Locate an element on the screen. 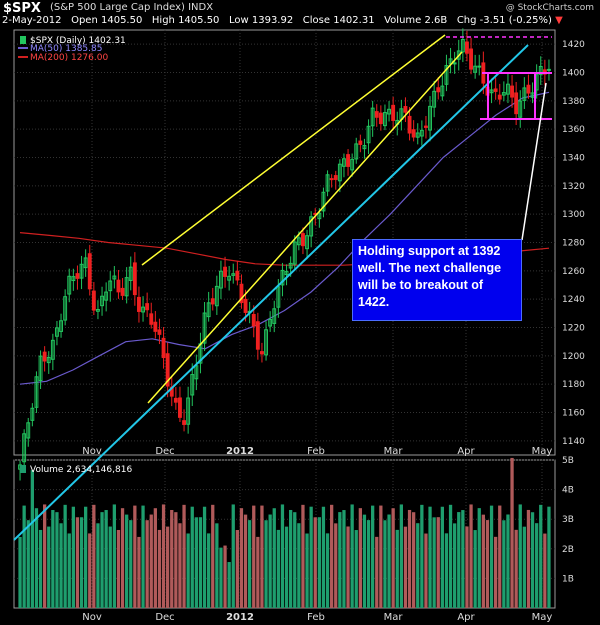 Image resolution: width=600 pixels, height=625 pixels. y-tick-label: 1300 is located at coordinates (573, 215).